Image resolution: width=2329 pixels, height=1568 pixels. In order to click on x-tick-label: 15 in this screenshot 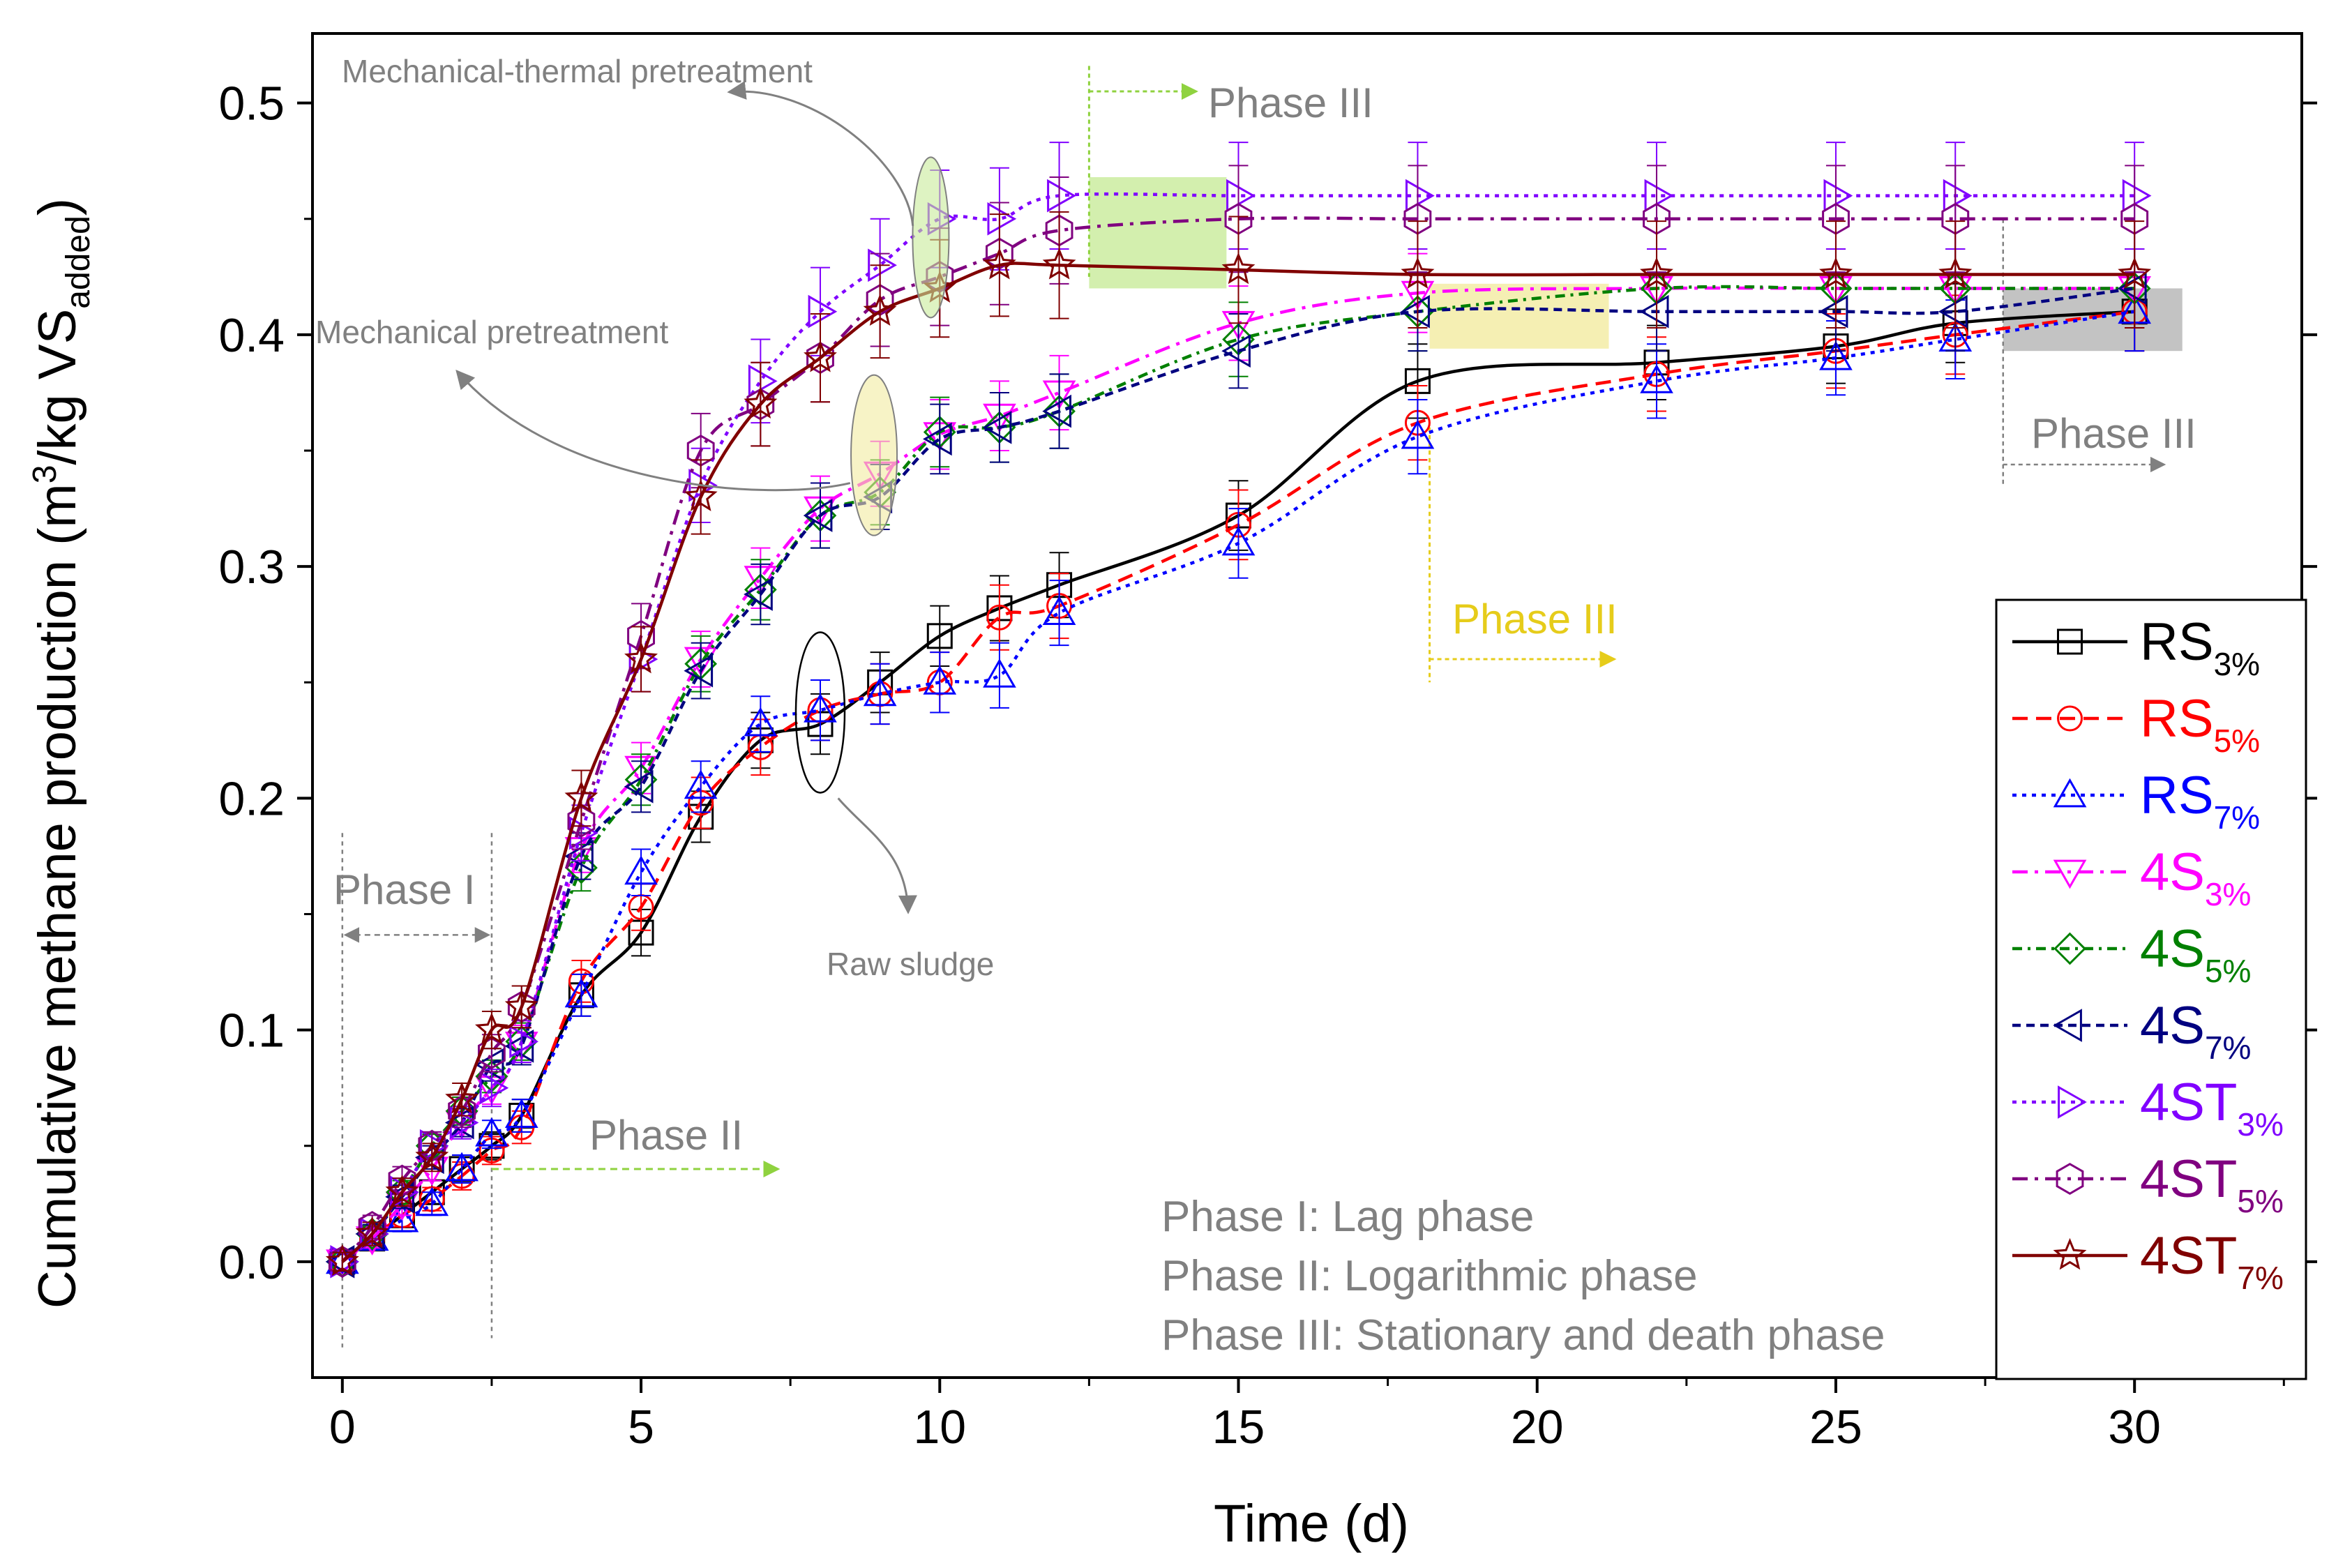, I will do `click(1238, 1427)`.